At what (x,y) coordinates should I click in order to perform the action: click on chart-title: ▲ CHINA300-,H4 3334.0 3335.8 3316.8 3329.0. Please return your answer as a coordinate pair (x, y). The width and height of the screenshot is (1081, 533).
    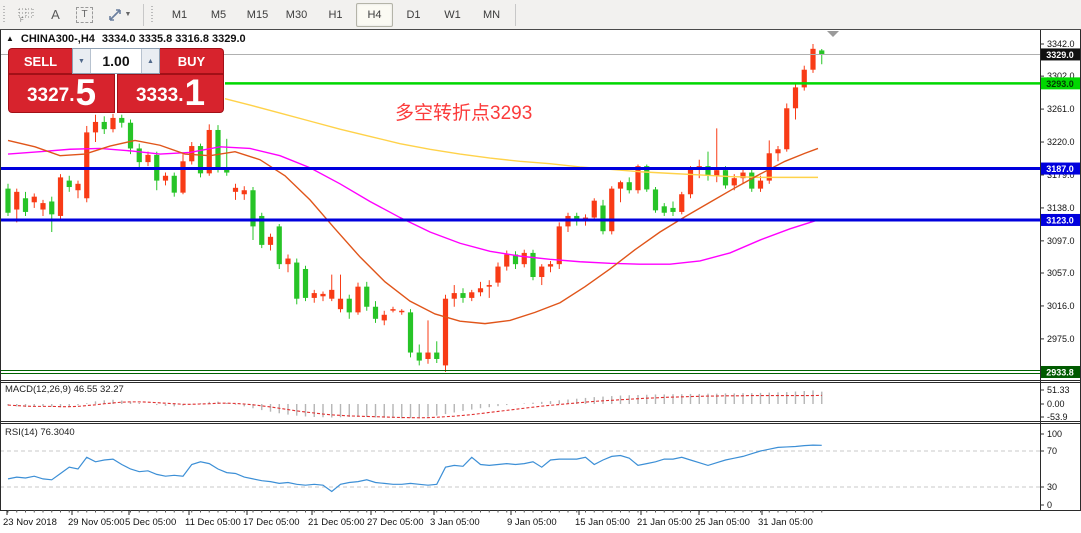
    Looking at the image, I should click on (126, 39).